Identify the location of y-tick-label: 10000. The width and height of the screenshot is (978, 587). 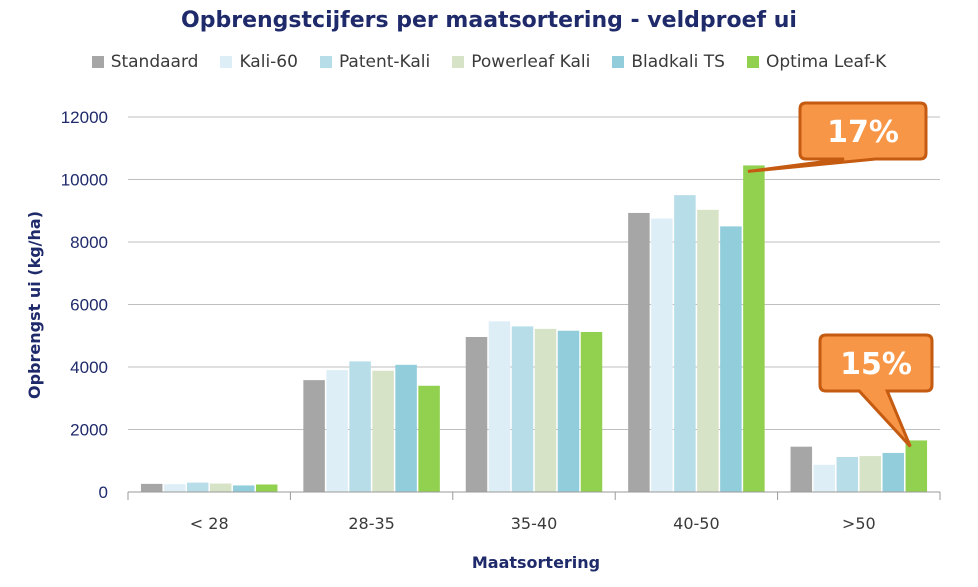
(84, 180).